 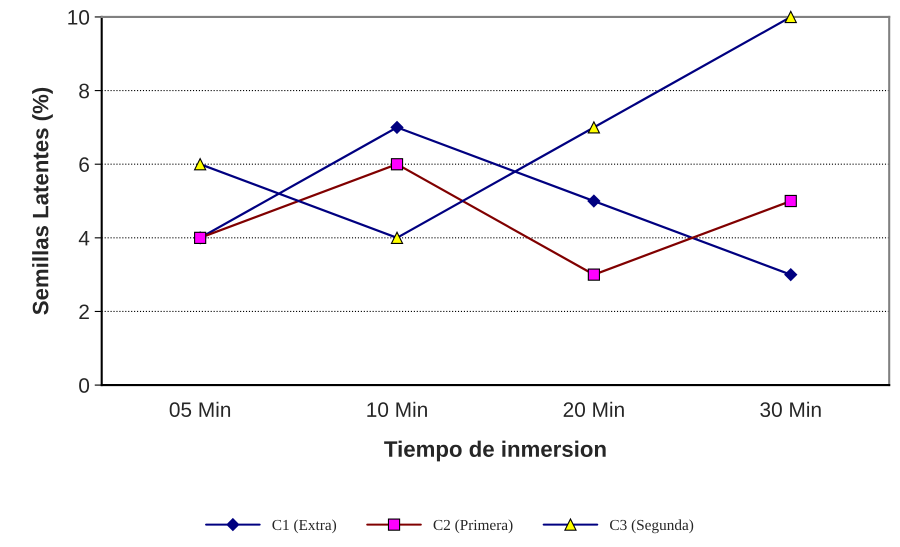 I want to click on x-axis-title: Tiempo de inmersion, so click(x=495, y=451).